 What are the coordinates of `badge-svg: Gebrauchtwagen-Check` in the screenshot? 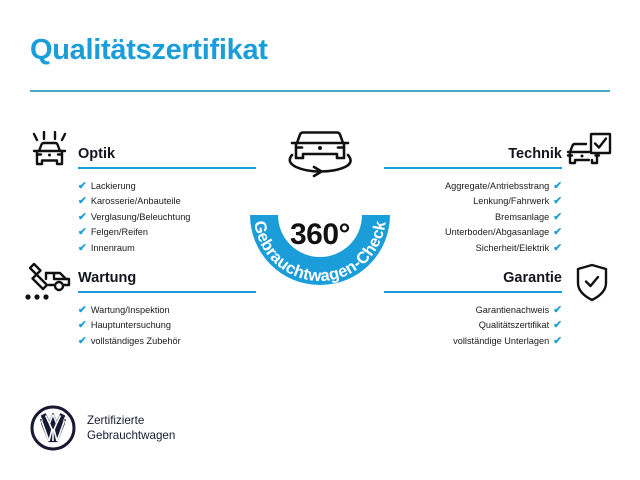 It's located at (320, 208).